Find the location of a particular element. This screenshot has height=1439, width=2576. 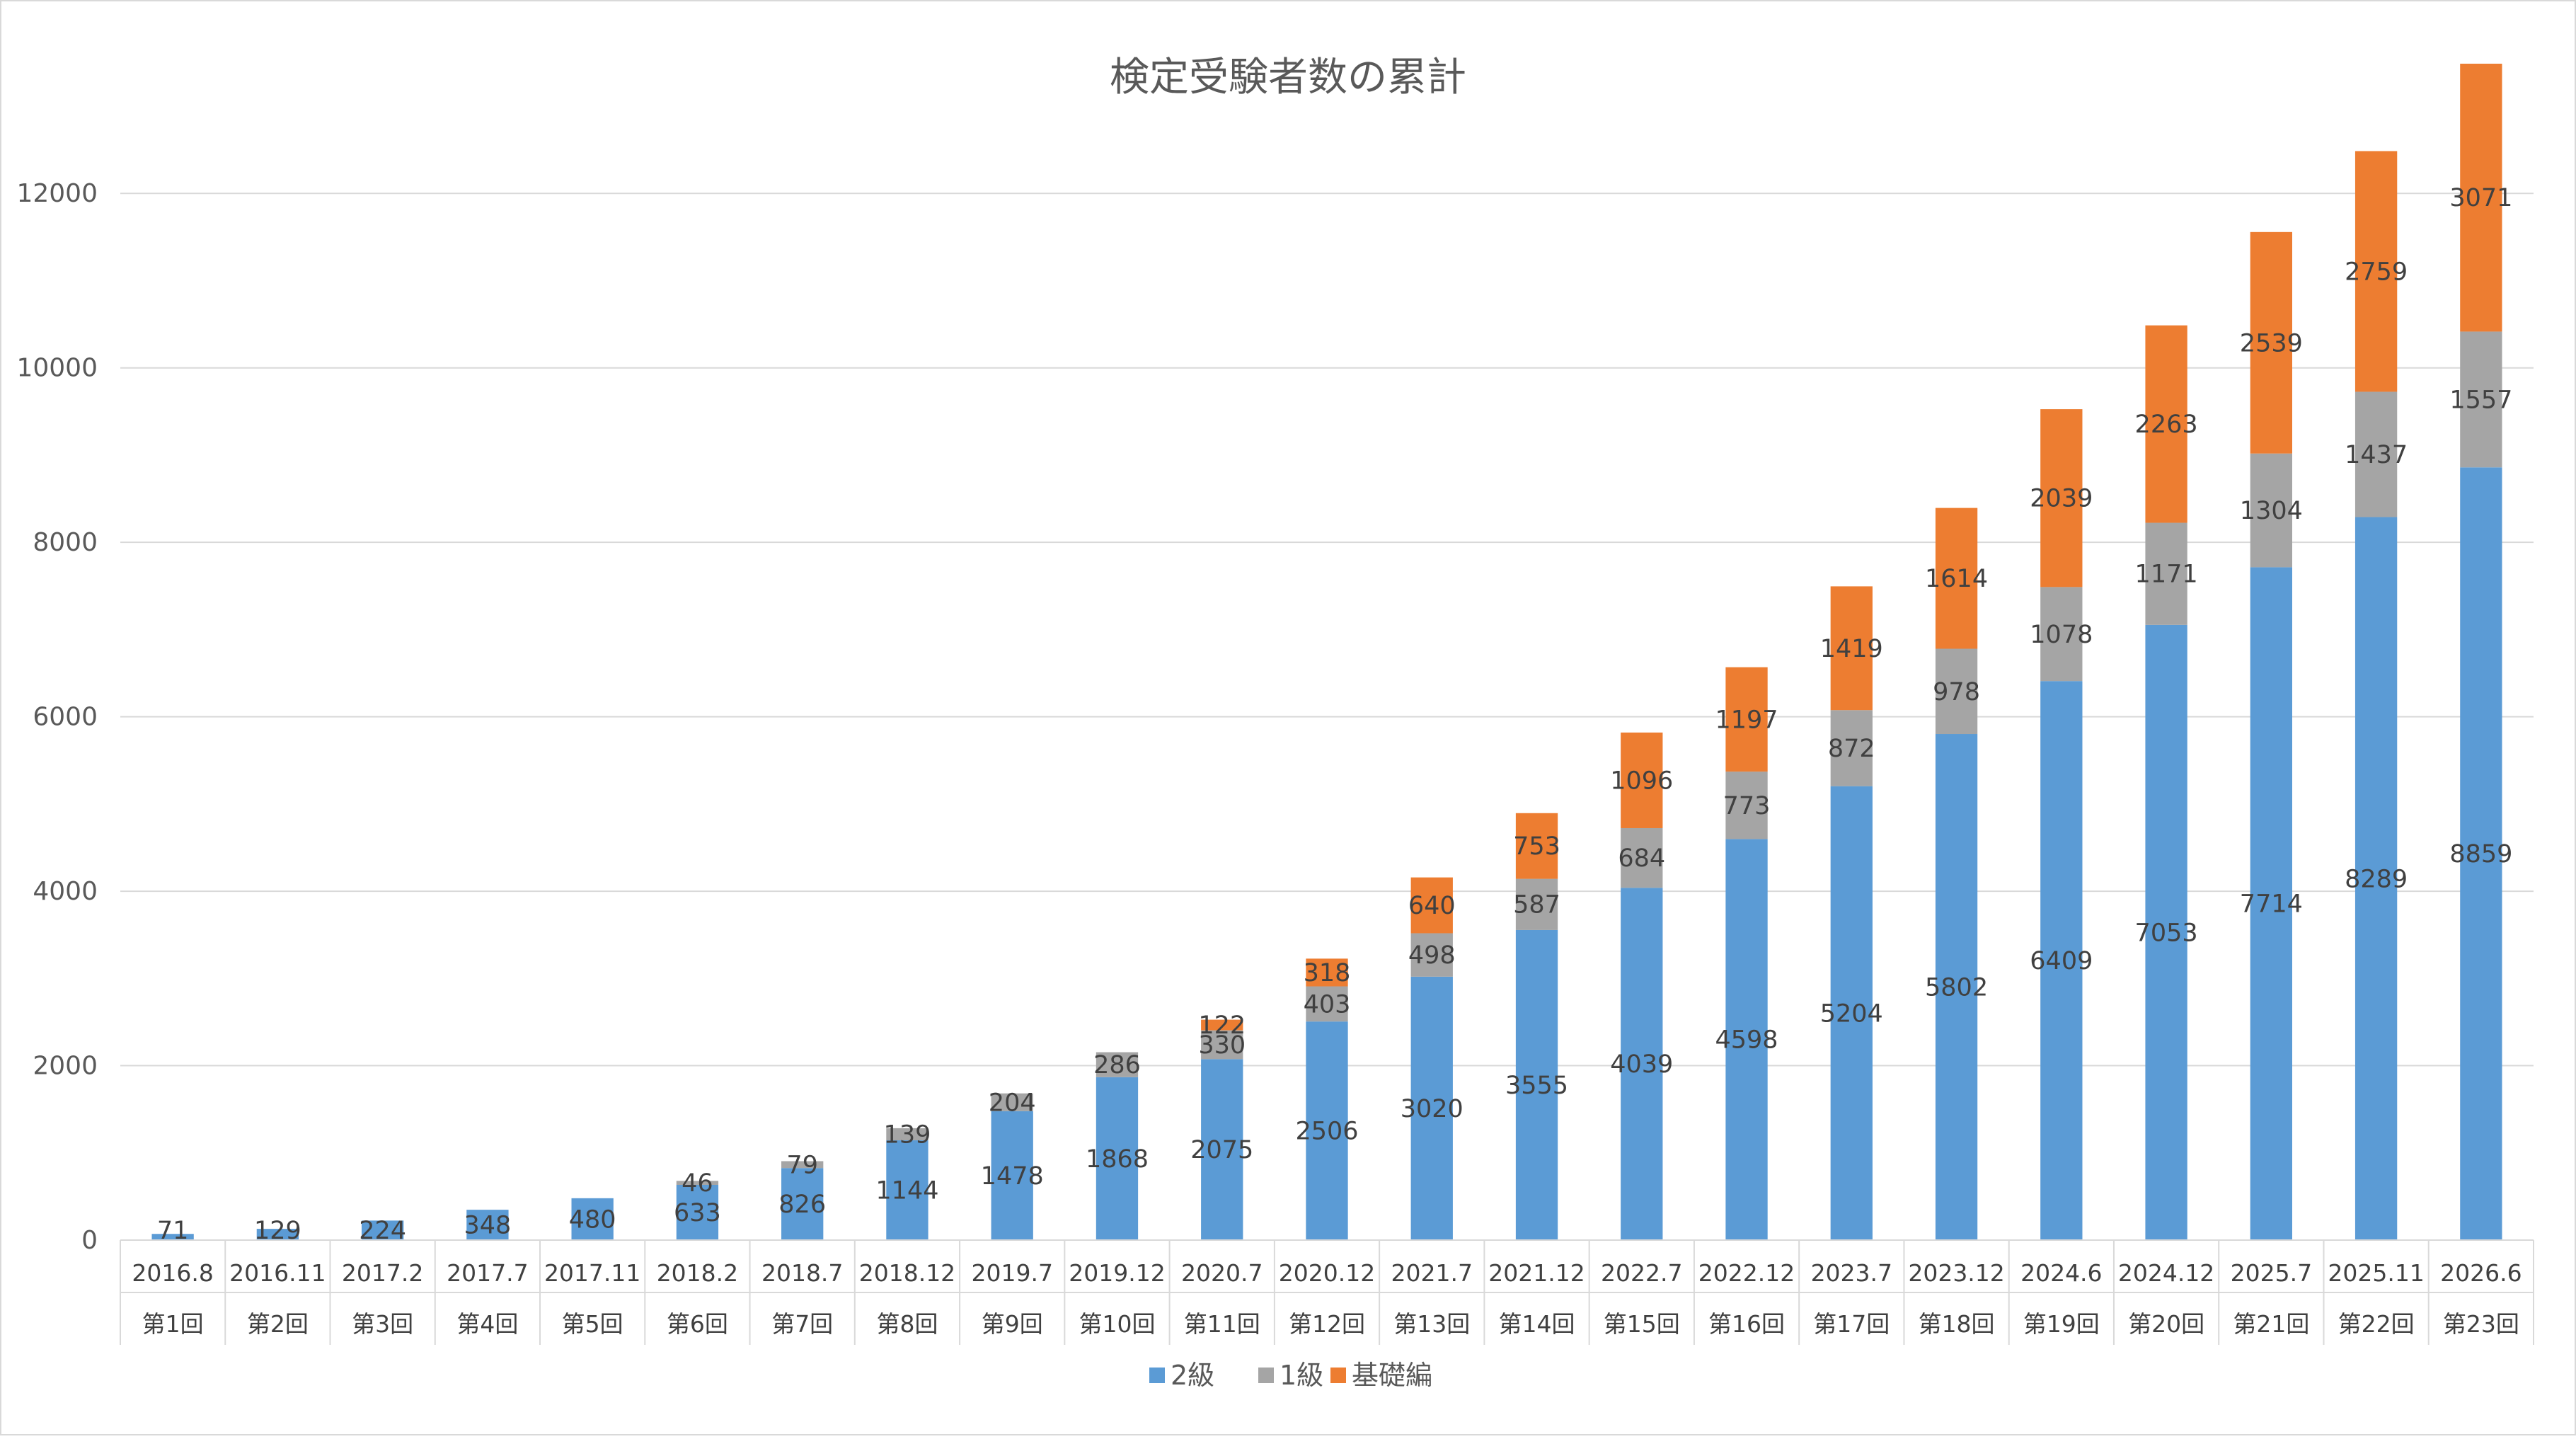

data-label: 4598 is located at coordinates (1747, 1040).